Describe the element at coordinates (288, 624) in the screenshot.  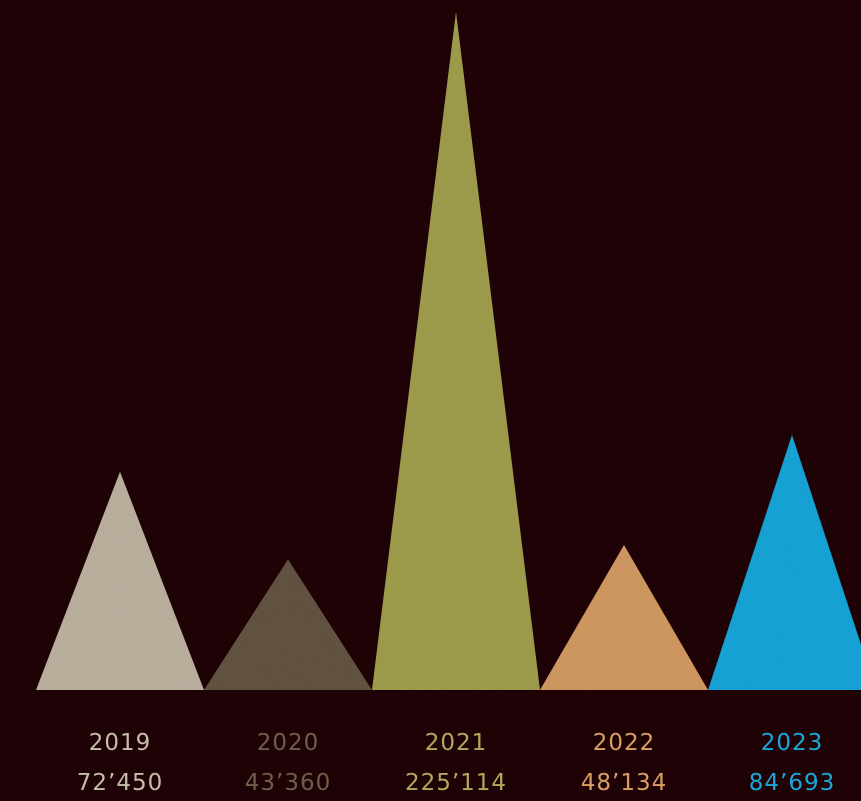
I see `triangle-bar-2020` at that location.